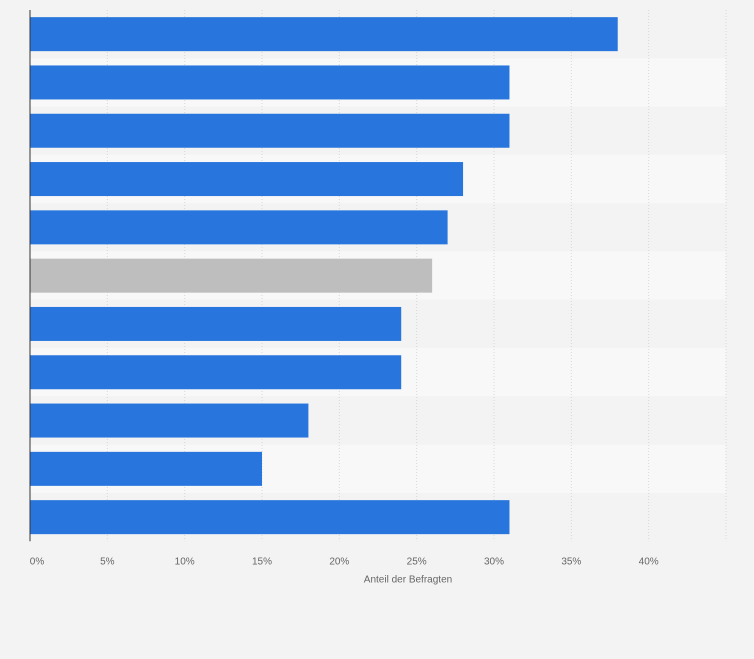 This screenshot has height=659, width=754. What do you see at coordinates (185, 561) in the screenshot?
I see `x-tick-label: 10%` at bounding box center [185, 561].